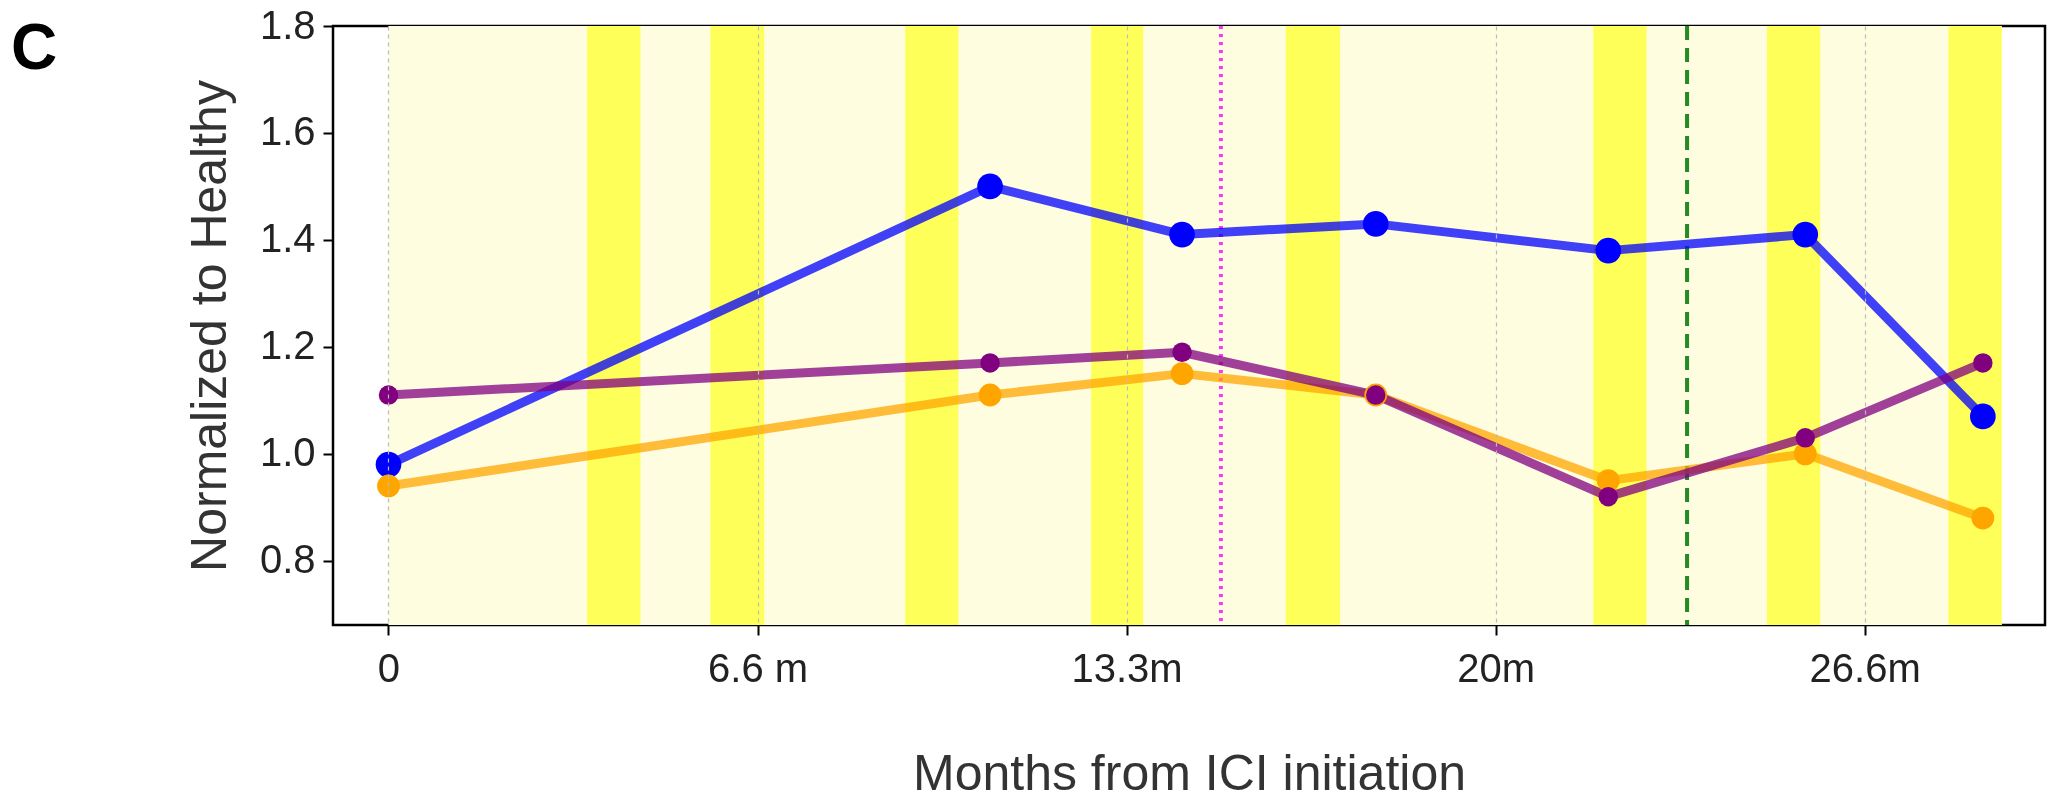 This screenshot has width=2051, height=805. What do you see at coordinates (287, 559) in the screenshot?
I see `y-tick-label: 0.8` at bounding box center [287, 559].